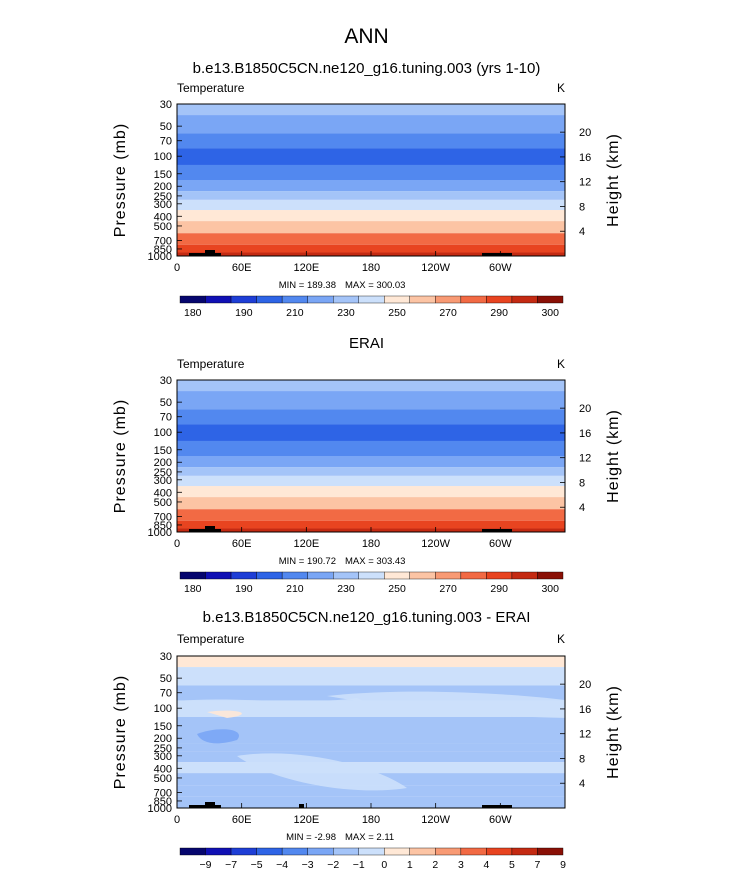  Describe the element at coordinates (311, 837) in the screenshot. I see `min-label: MIN = -2.98` at that location.